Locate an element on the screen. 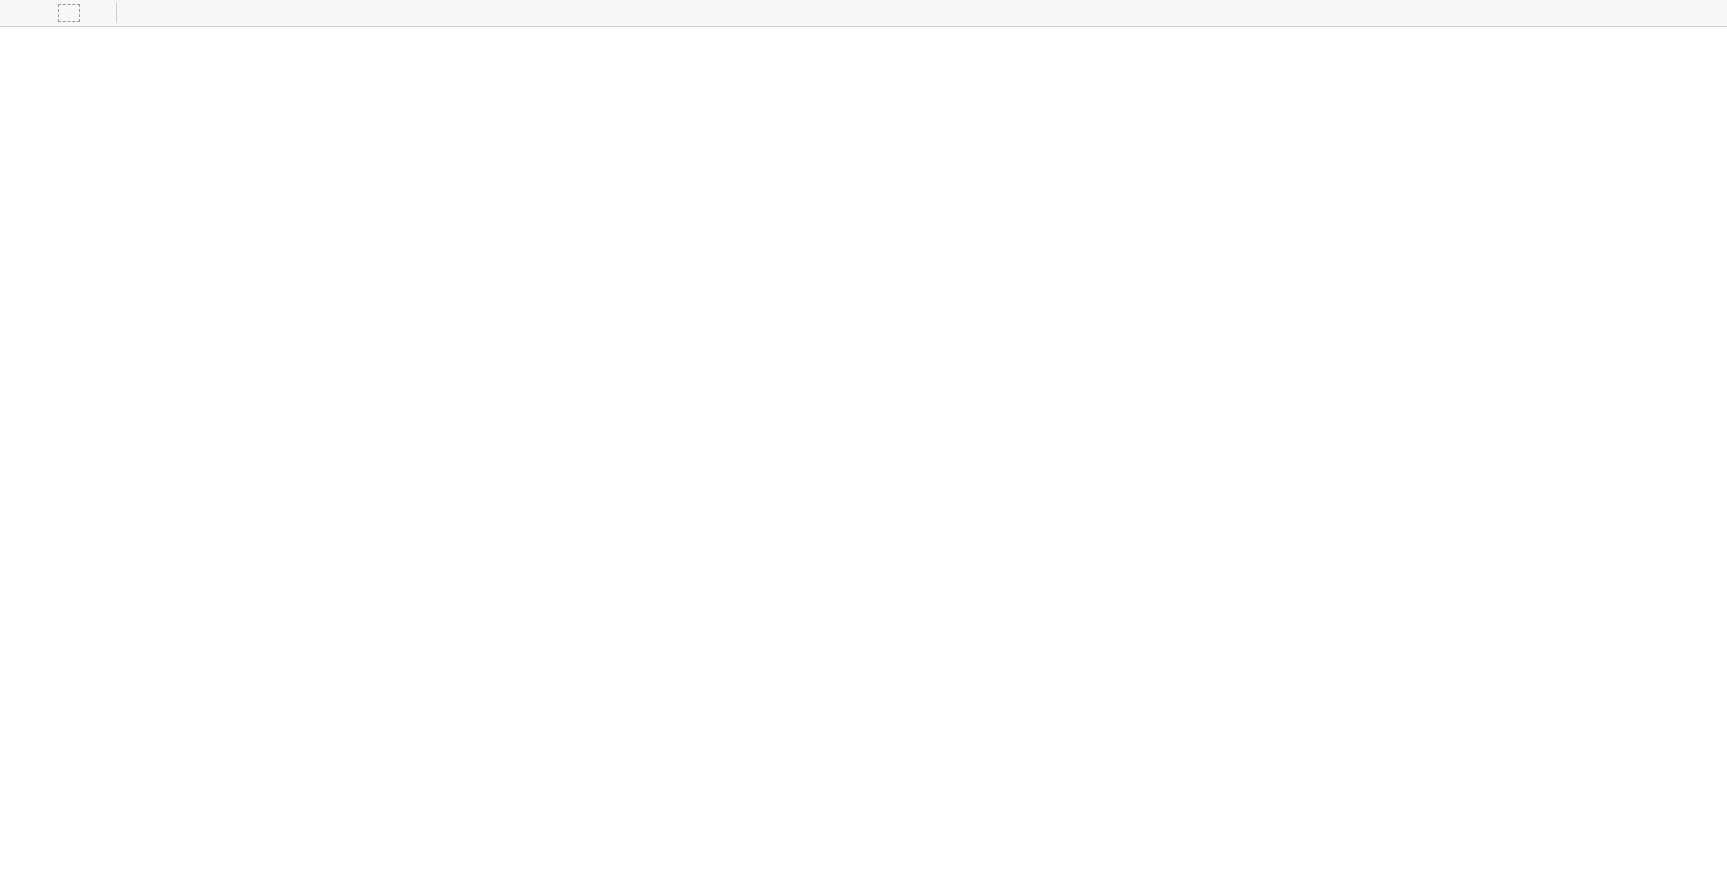  toolbar is located at coordinates (863, 13).